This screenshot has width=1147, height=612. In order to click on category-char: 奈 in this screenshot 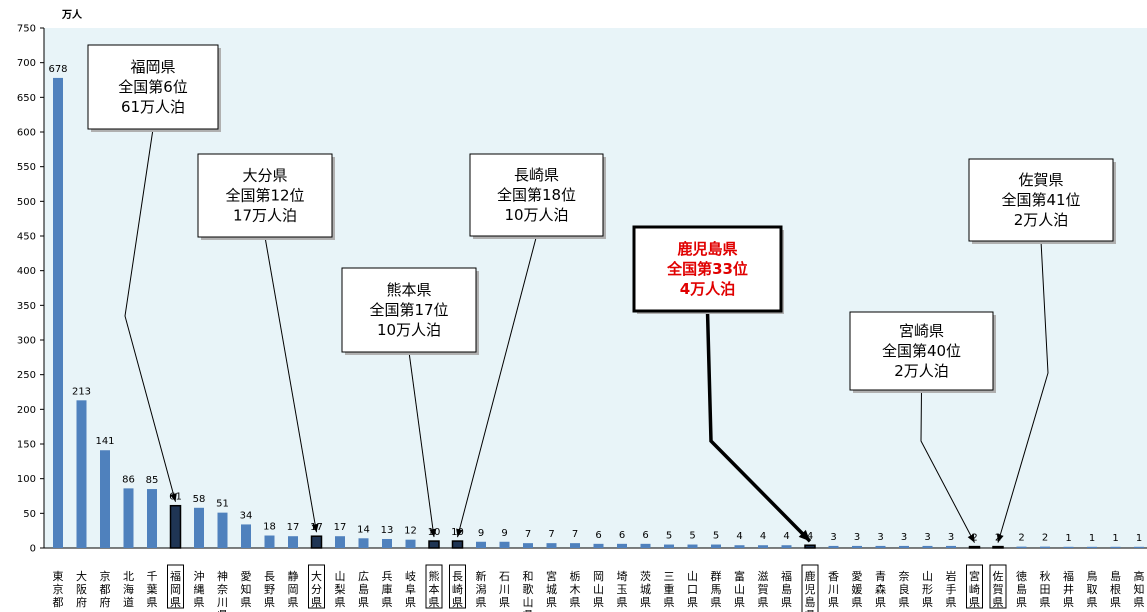, I will do `click(904, 576)`.